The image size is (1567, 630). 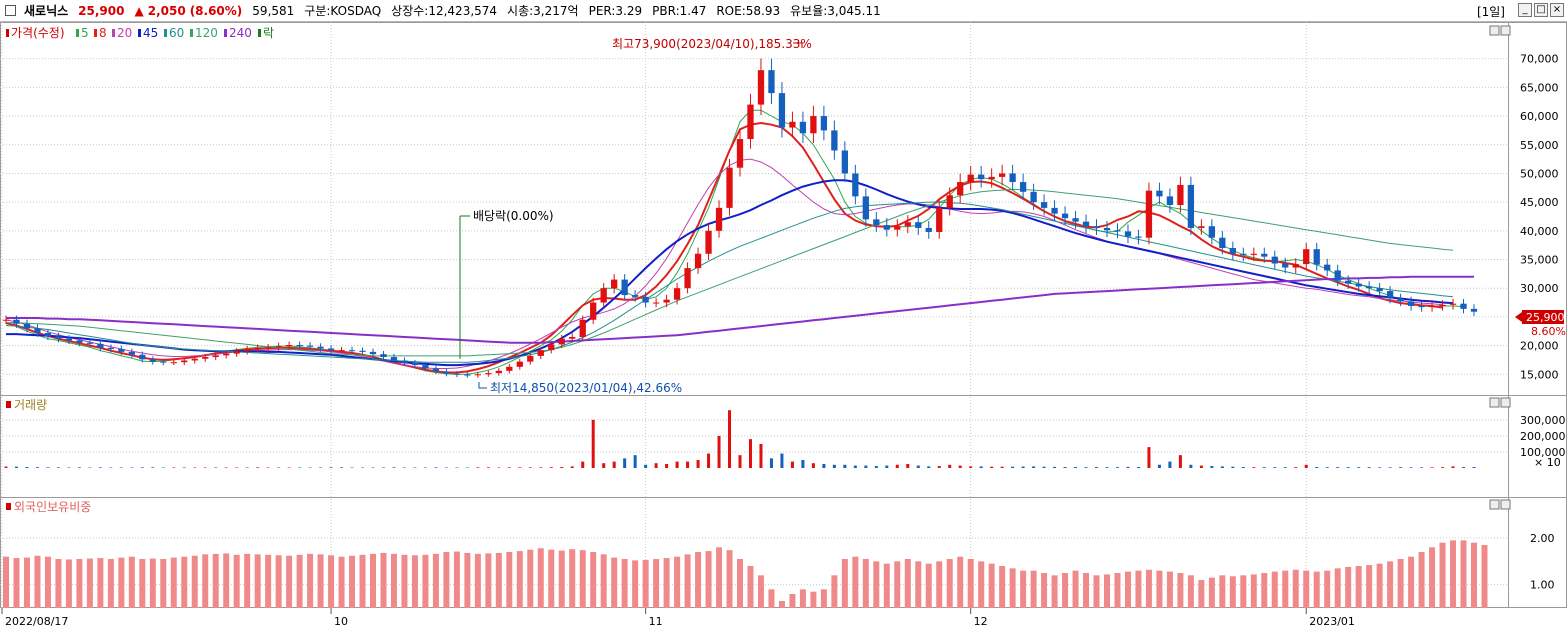 I want to click on foreign-panel-min-button, so click(x=1494, y=504).